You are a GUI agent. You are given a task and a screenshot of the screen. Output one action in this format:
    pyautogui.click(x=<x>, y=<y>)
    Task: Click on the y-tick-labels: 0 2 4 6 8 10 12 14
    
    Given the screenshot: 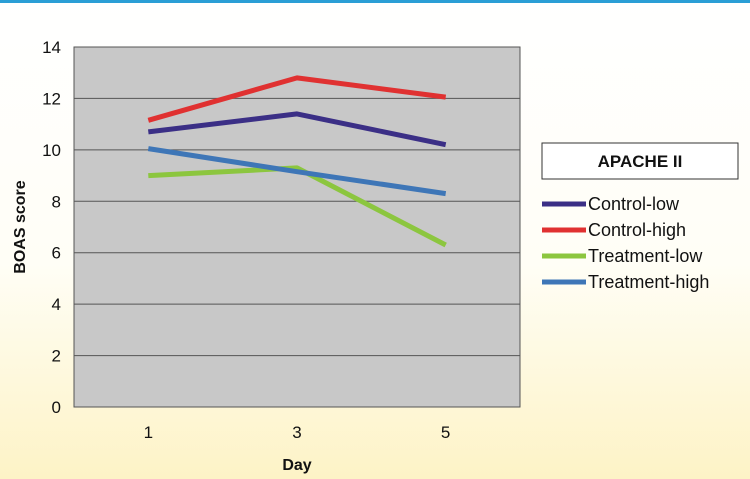 What is the action you would take?
    pyautogui.click(x=51, y=227)
    